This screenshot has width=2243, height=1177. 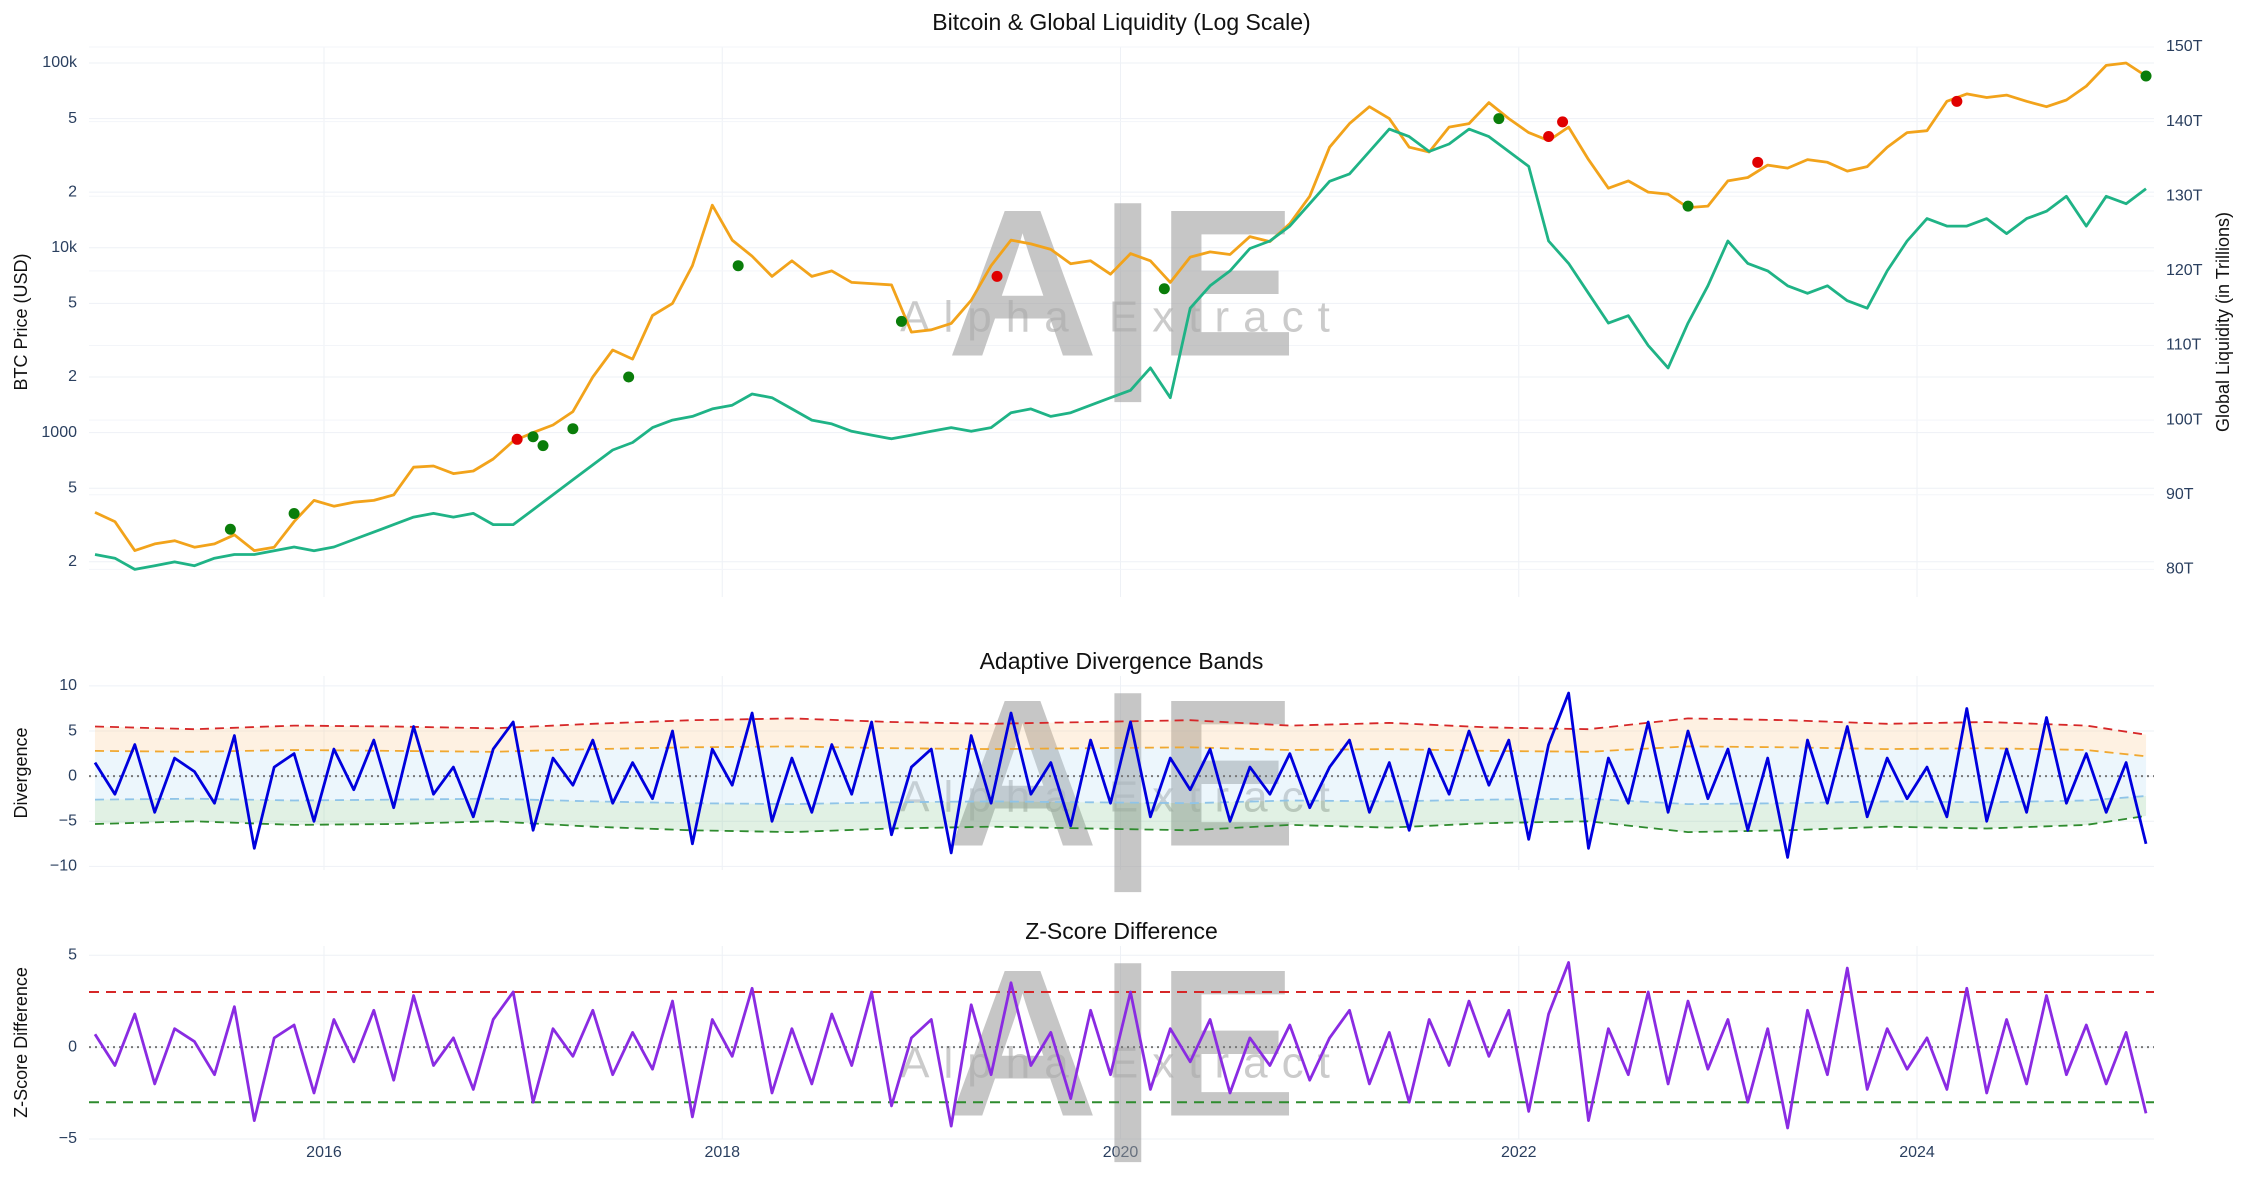 What do you see at coordinates (68, 685) in the screenshot?
I see `y-tick-label: 10` at bounding box center [68, 685].